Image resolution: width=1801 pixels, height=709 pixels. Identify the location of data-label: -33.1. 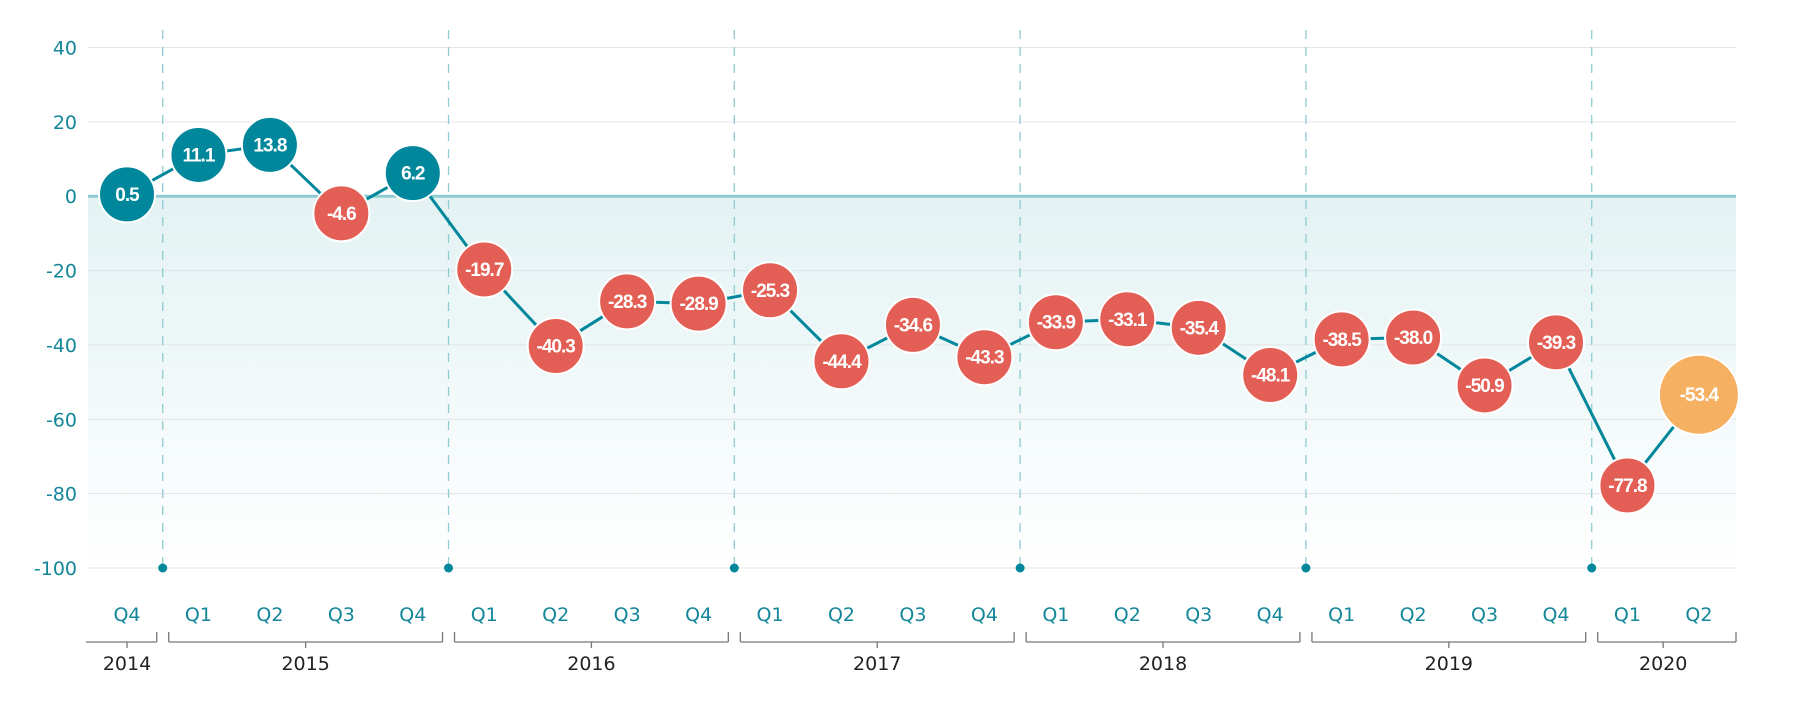
(1128, 320).